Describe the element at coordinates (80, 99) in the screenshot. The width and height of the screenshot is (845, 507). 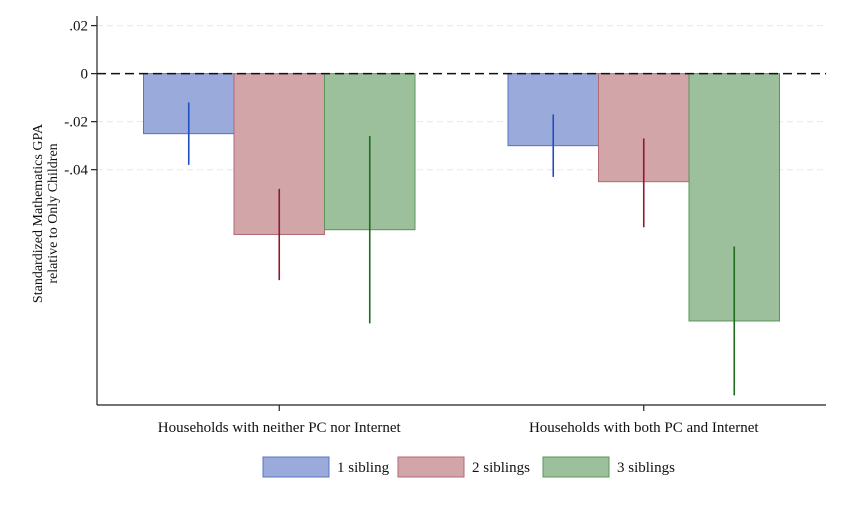
I see `y-ticks: .02 0 -.02 -.04` at that location.